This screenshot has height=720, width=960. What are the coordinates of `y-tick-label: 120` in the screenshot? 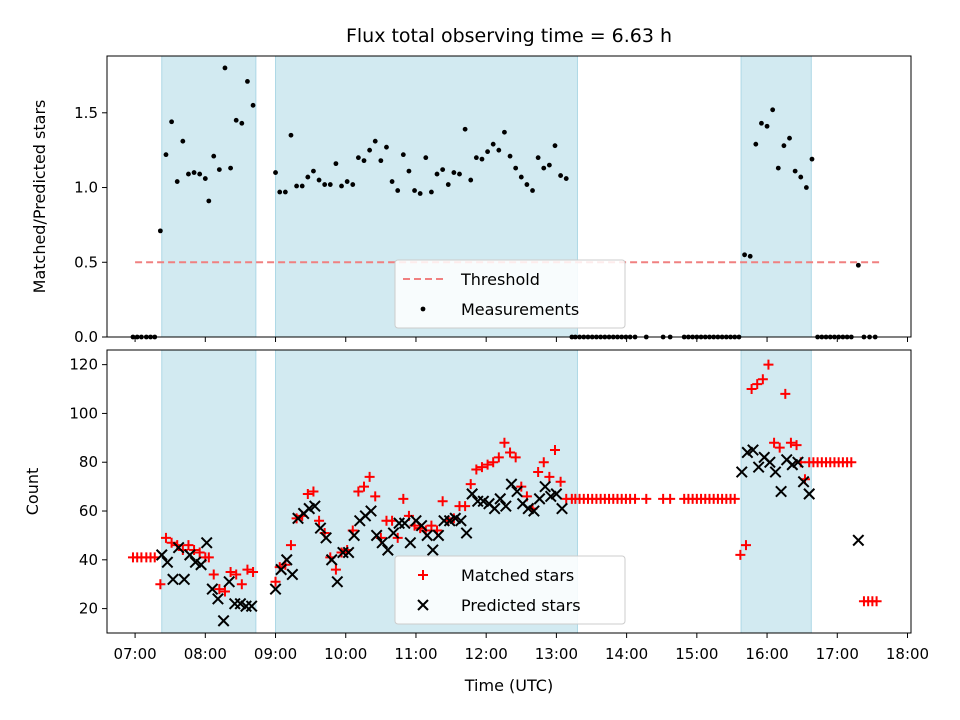 It's located at (83, 365).